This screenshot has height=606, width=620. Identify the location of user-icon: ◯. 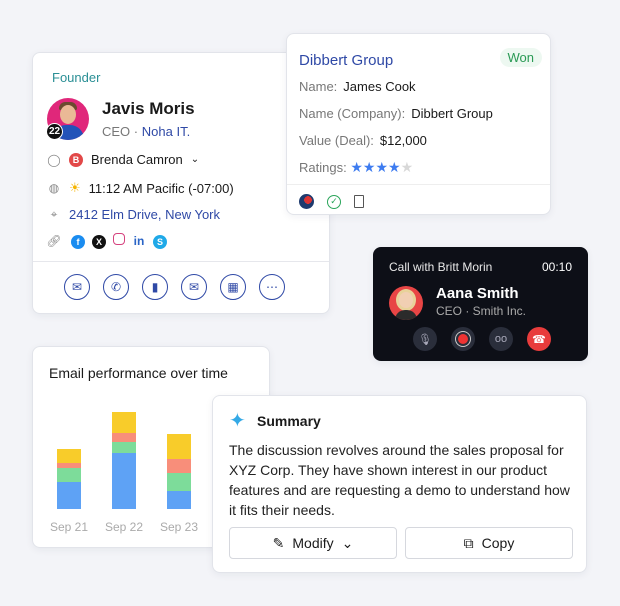
(54, 159).